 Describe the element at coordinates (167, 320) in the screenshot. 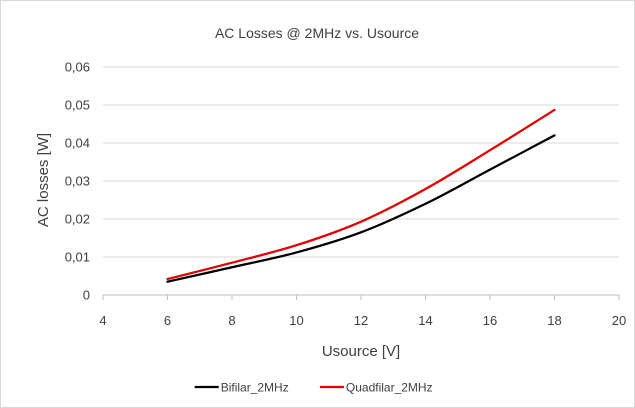

I see `x-tick-label: 6` at that location.